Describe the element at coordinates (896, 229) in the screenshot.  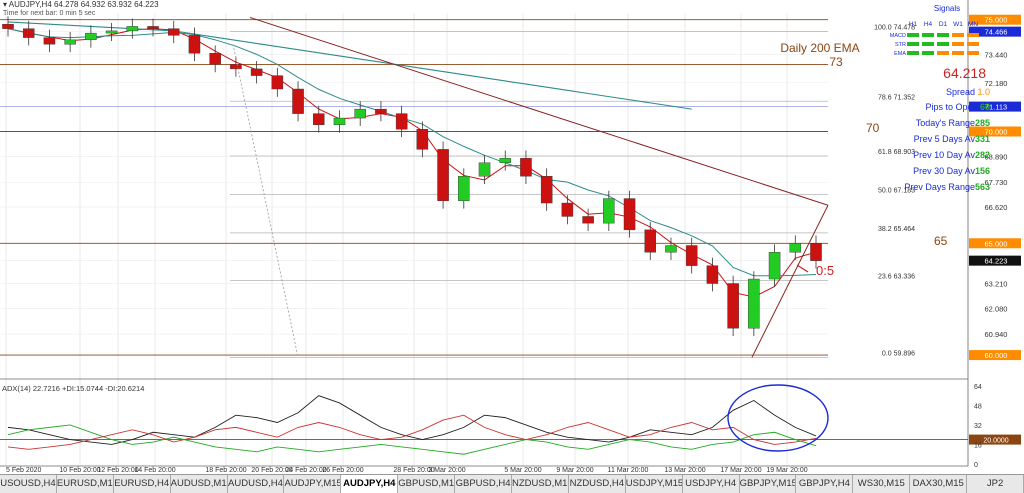
I see `fib-label-4: 38.2 65.464` at that location.